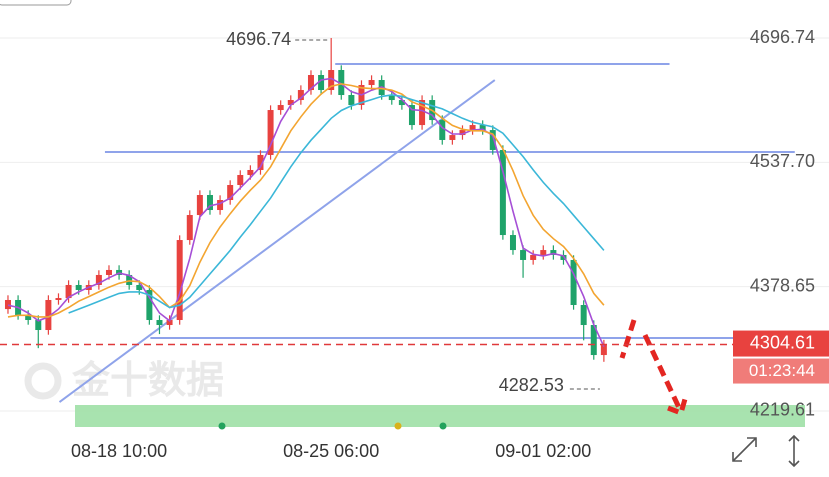  What do you see at coordinates (782, 161) in the screenshot?
I see `y-tick-label: 4537.70` at bounding box center [782, 161].